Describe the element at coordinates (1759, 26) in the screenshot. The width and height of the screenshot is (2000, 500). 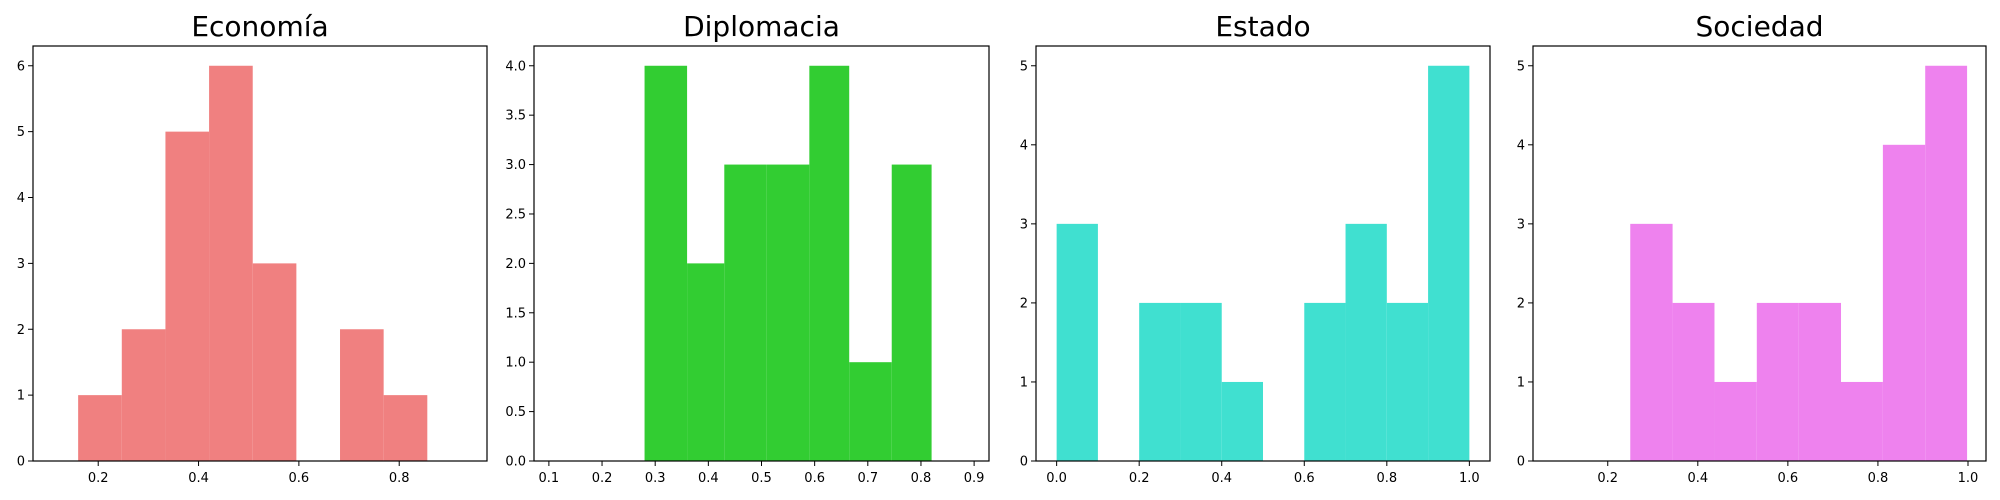
I see `panel-title: Sociedad` at that location.